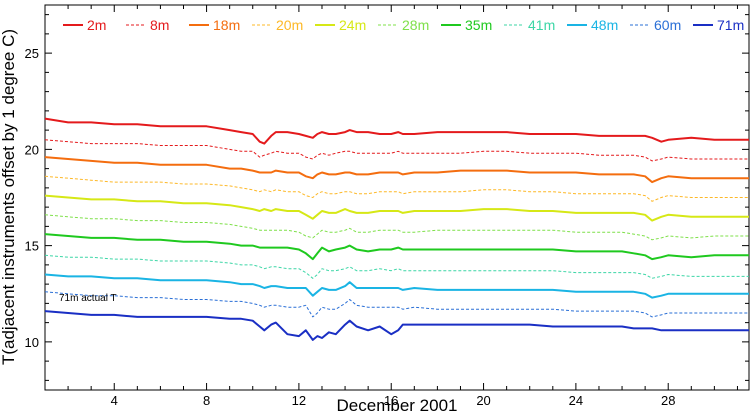 The image size is (755, 414). Describe the element at coordinates (730, 25) in the screenshot. I see `legend-label-71m: 71m` at that location.